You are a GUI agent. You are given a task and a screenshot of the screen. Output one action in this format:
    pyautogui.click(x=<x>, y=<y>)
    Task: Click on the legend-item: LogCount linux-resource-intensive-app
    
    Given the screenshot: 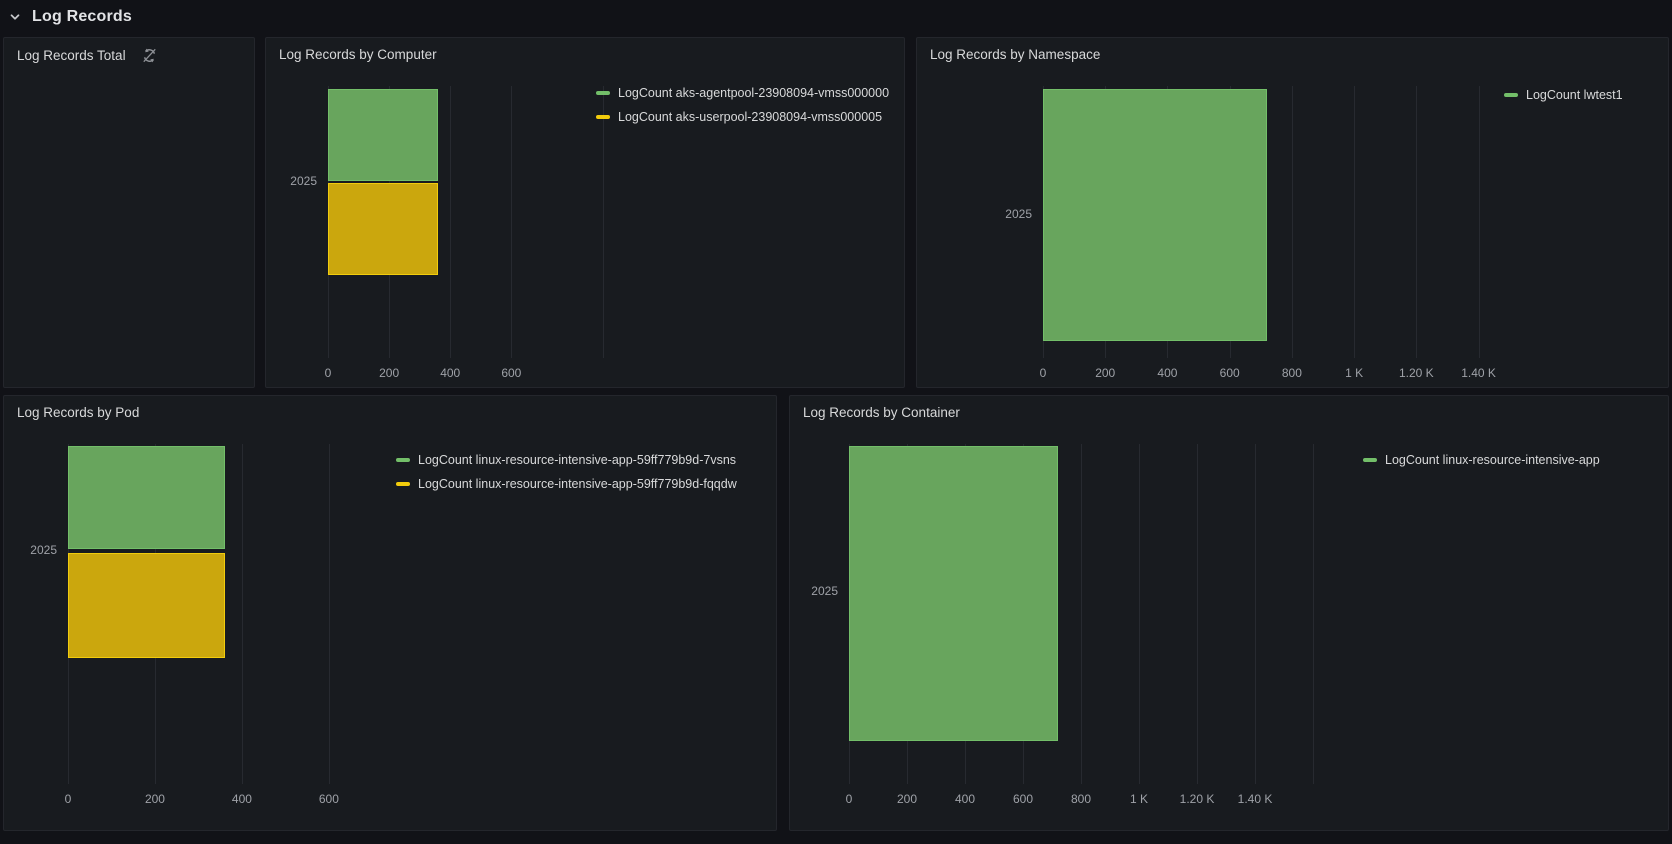 What is the action you would take?
    pyautogui.click(x=1481, y=459)
    